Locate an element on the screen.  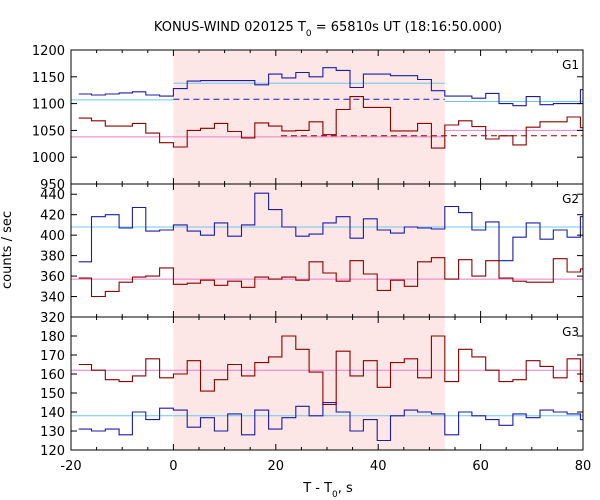
y-tick-label: 400 is located at coordinates (52, 236).